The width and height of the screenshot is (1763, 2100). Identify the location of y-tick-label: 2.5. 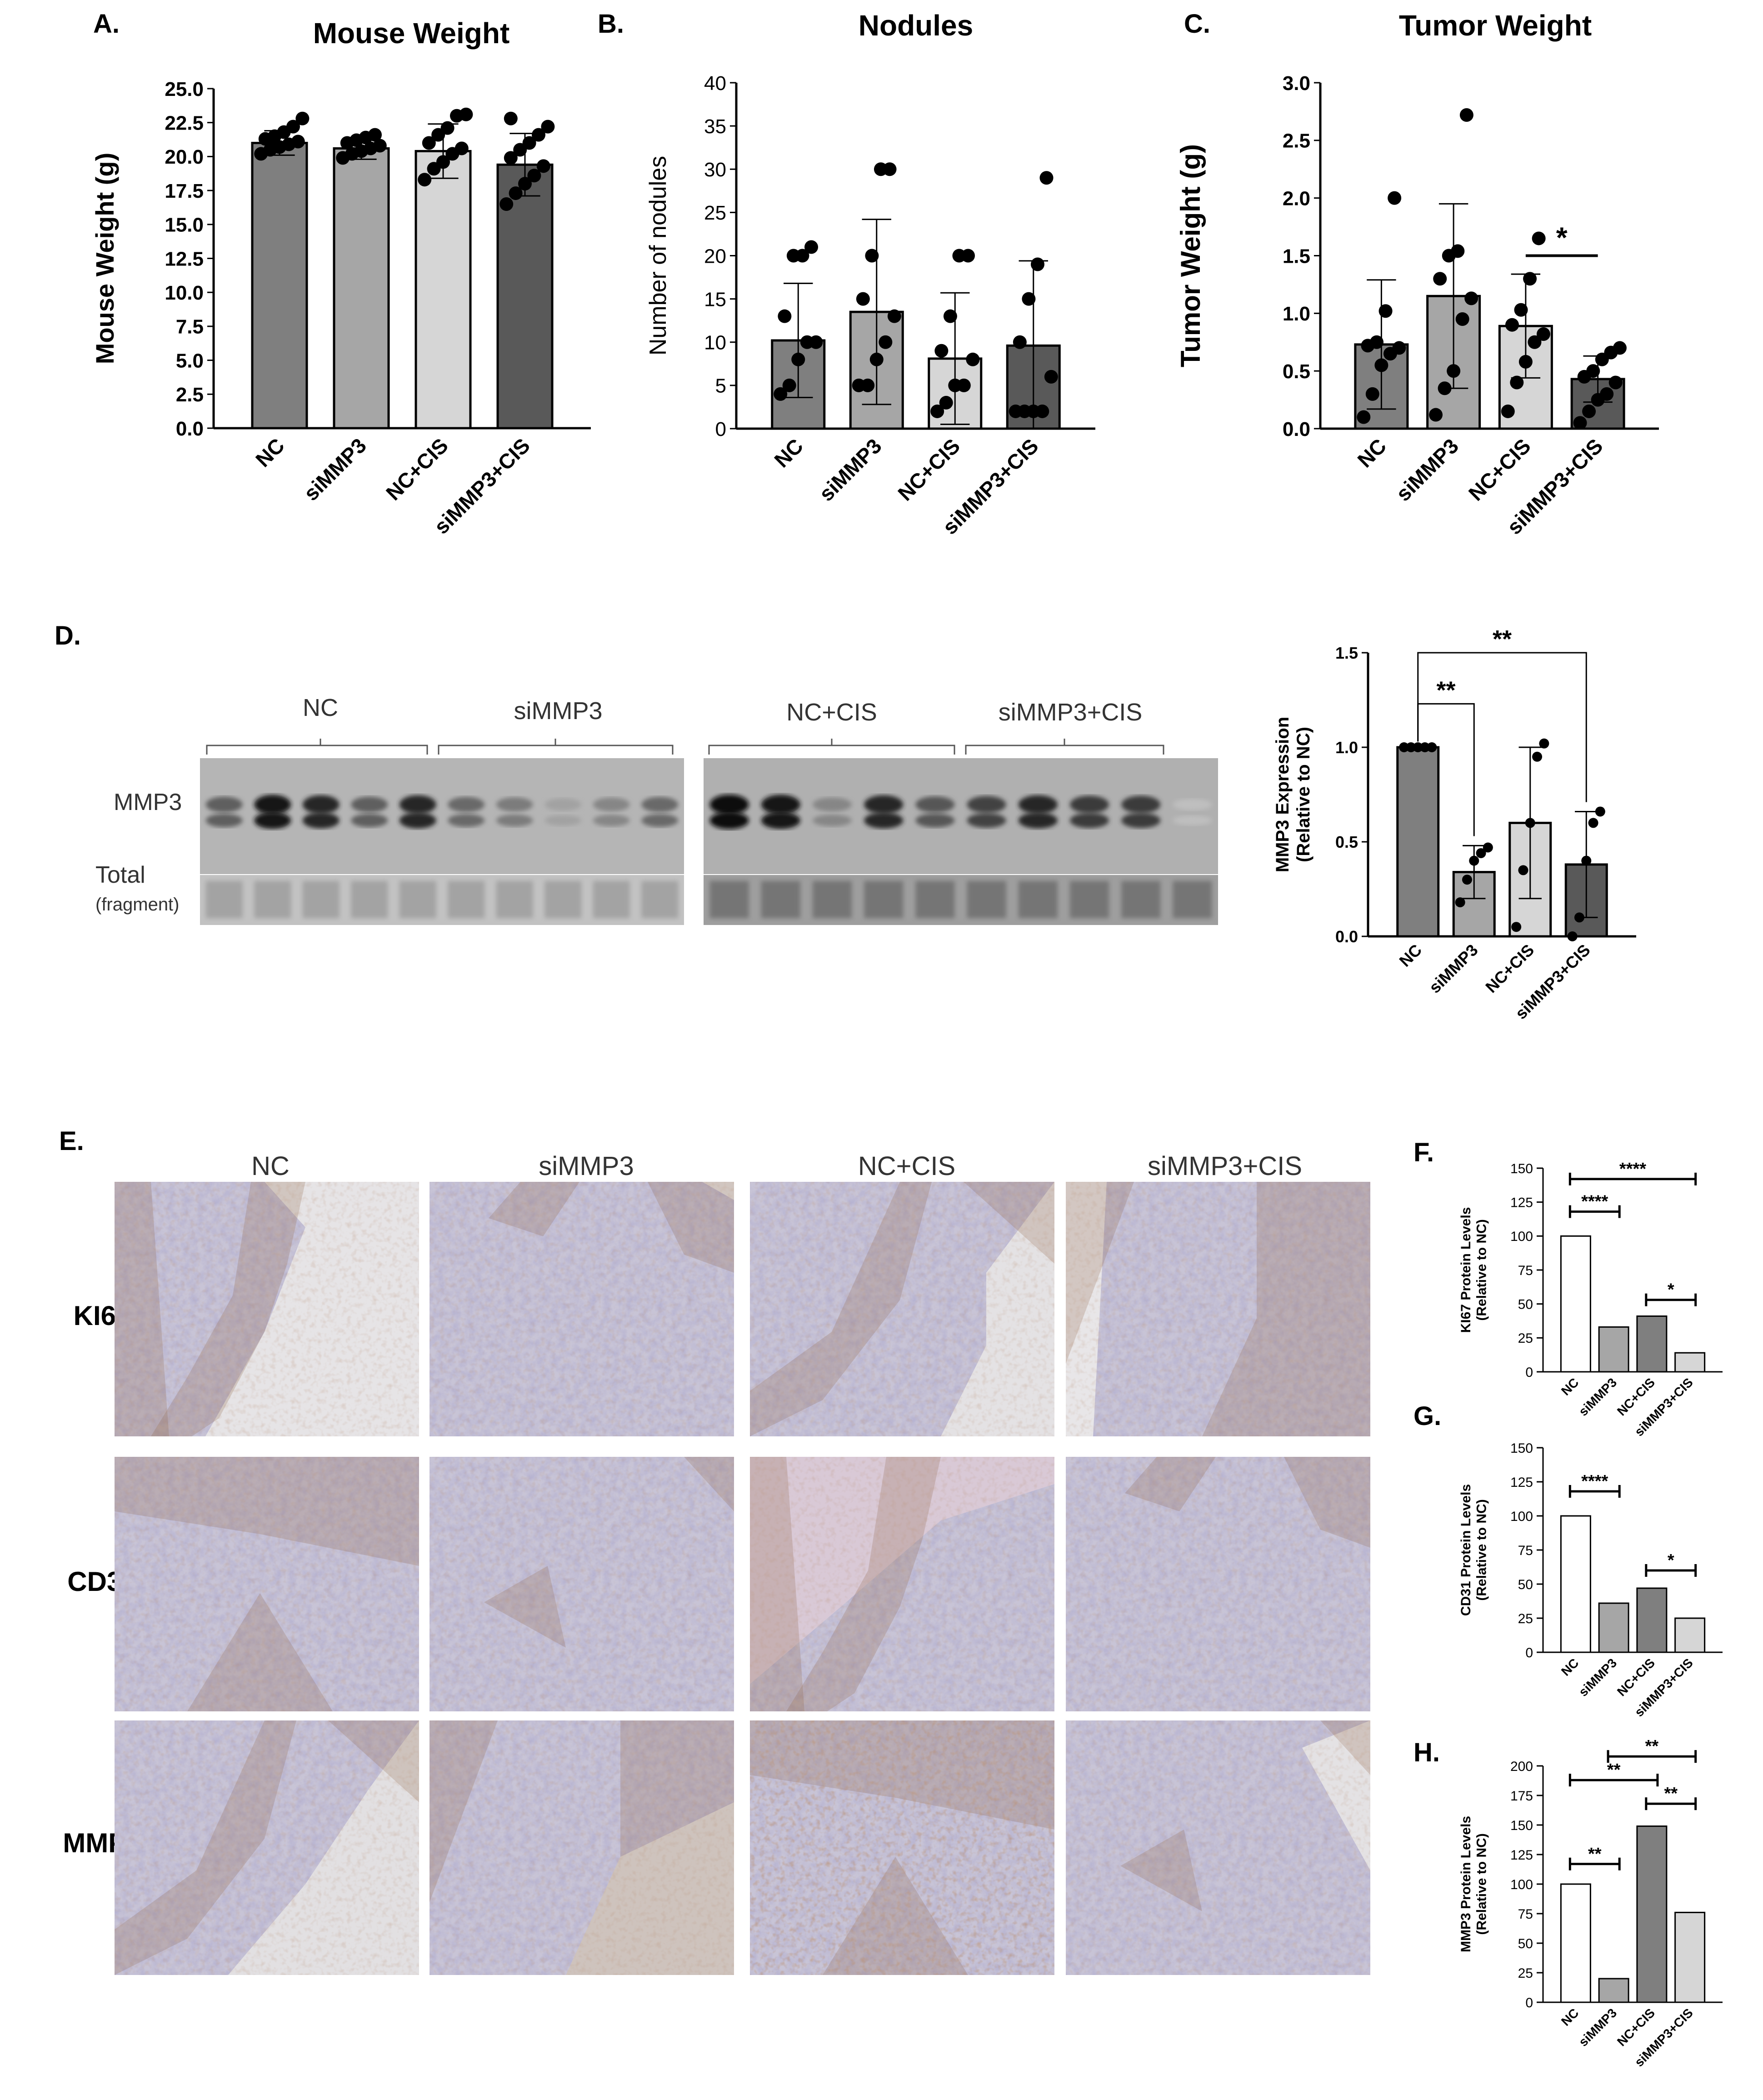
(1296, 141).